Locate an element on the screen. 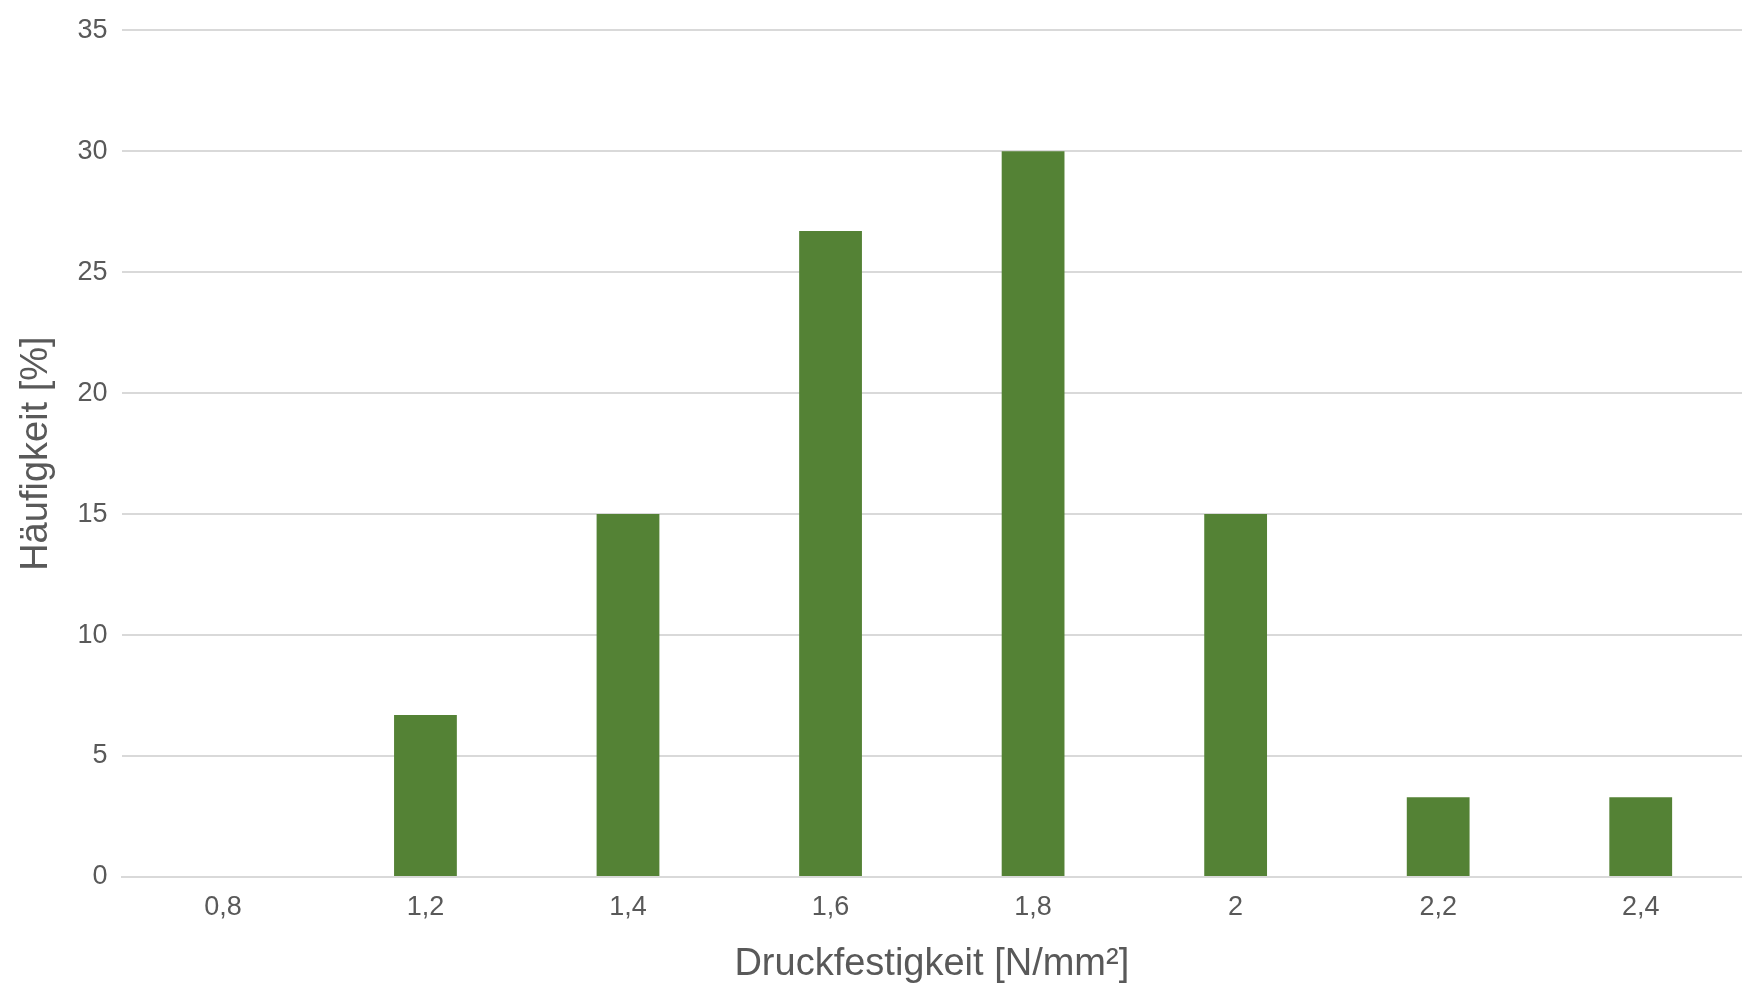 This screenshot has height=995, width=1742. x-tick-label: 2,2 is located at coordinates (1438, 905).